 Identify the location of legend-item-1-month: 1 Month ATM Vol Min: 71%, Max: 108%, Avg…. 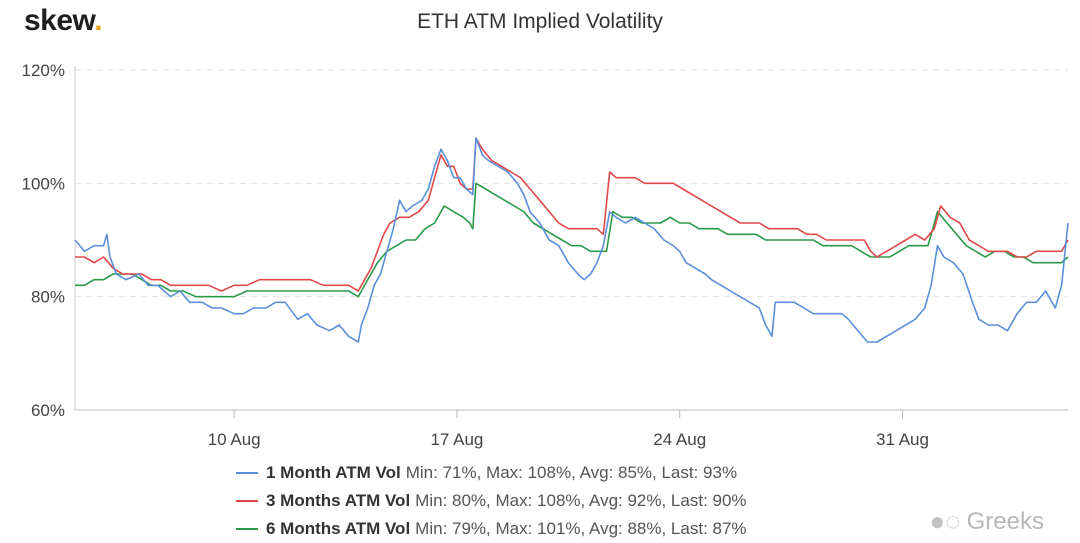
(491, 473).